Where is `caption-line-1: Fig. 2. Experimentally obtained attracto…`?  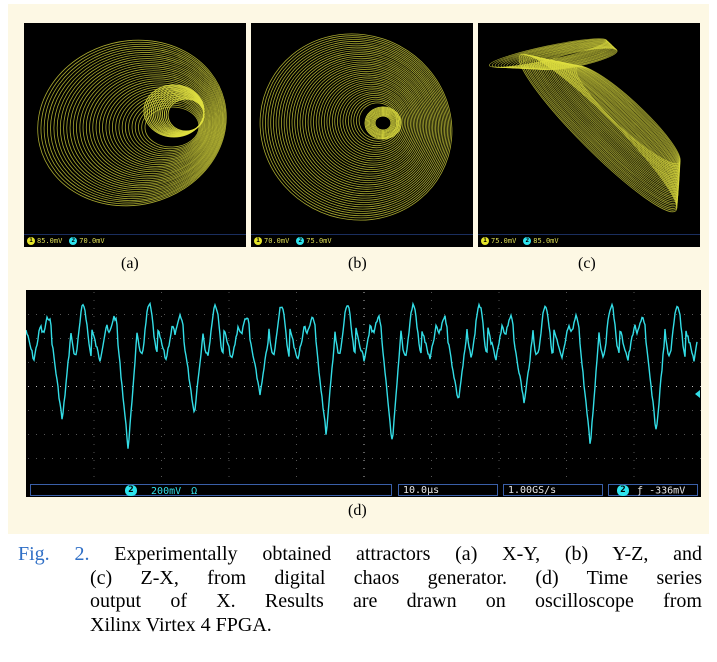 caption-line-1: Fig. 2. Experimentally obtained attracto… is located at coordinates (360, 554).